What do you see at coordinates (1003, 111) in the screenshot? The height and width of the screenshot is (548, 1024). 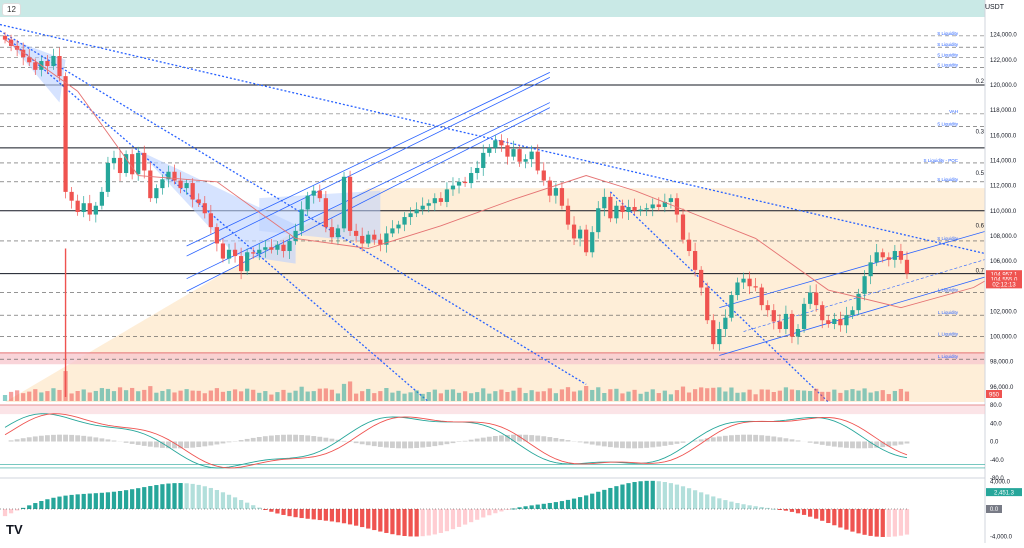 I see `price-axis-tick: 118,000.0` at bounding box center [1003, 111].